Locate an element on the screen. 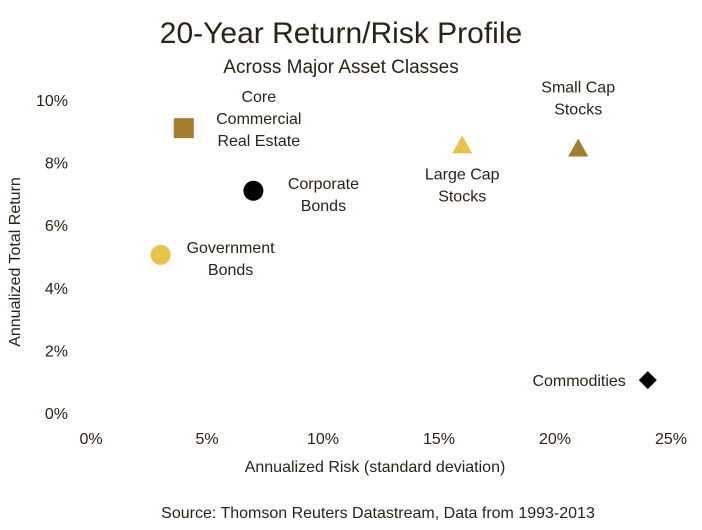 The height and width of the screenshot is (530, 702). y-axis-ticks: 0% 2% 4% 6% 8% 10% is located at coordinates (52, 258).